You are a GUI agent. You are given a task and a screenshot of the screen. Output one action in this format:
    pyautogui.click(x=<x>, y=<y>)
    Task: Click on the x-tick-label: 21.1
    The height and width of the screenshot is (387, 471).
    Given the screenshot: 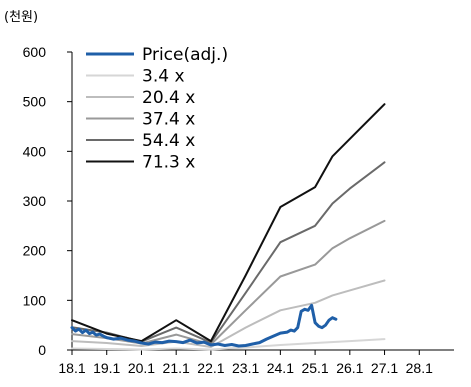 What is the action you would take?
    pyautogui.click(x=176, y=368)
    